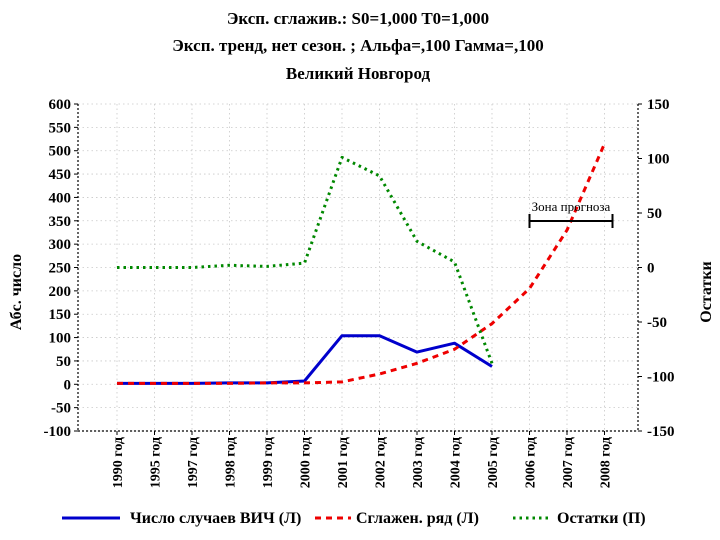  What do you see at coordinates (156, 462) in the screenshot?
I see `x-tick-label: 1995 год` at bounding box center [156, 462].